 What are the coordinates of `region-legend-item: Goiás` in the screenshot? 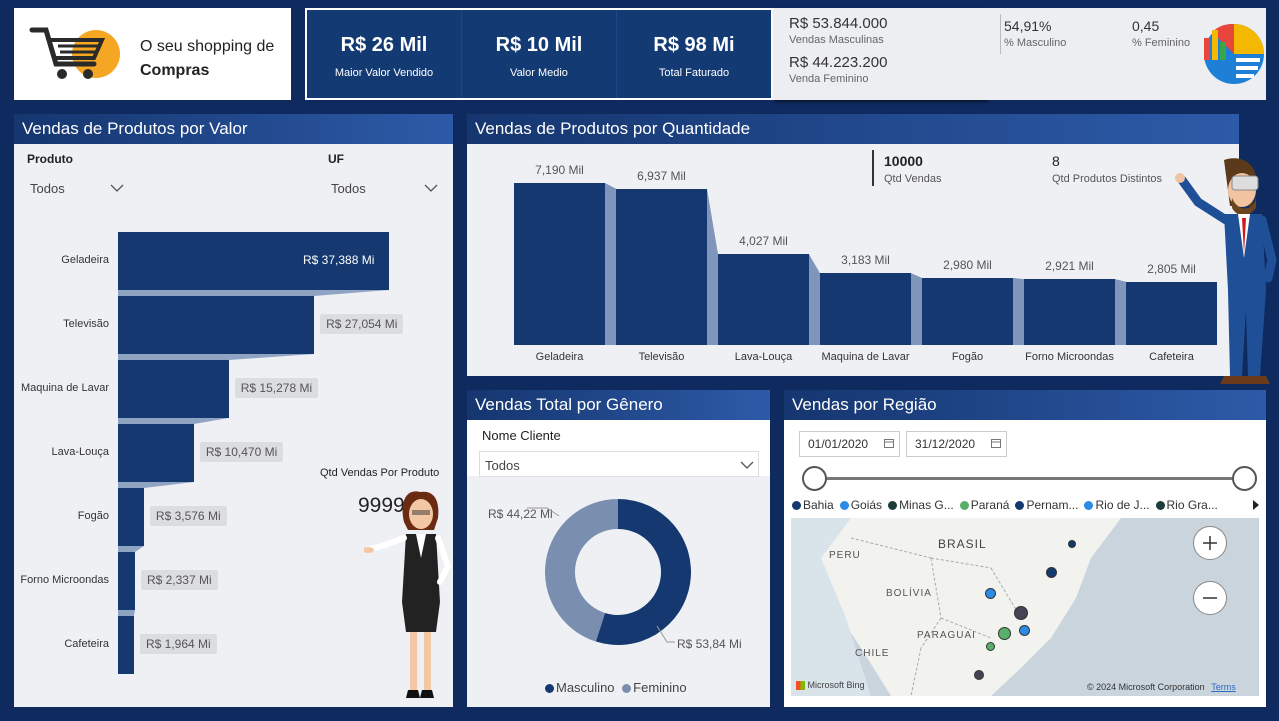 It's located at (861, 505).